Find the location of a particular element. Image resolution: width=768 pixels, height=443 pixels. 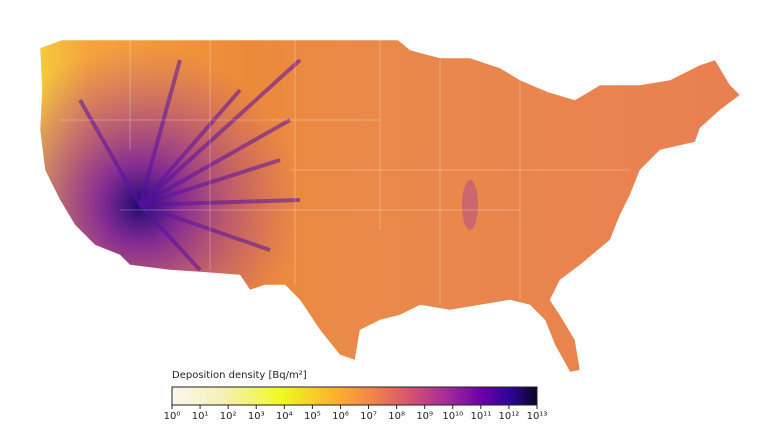

colorbar-tick-label: 10¹ is located at coordinates (200, 416).